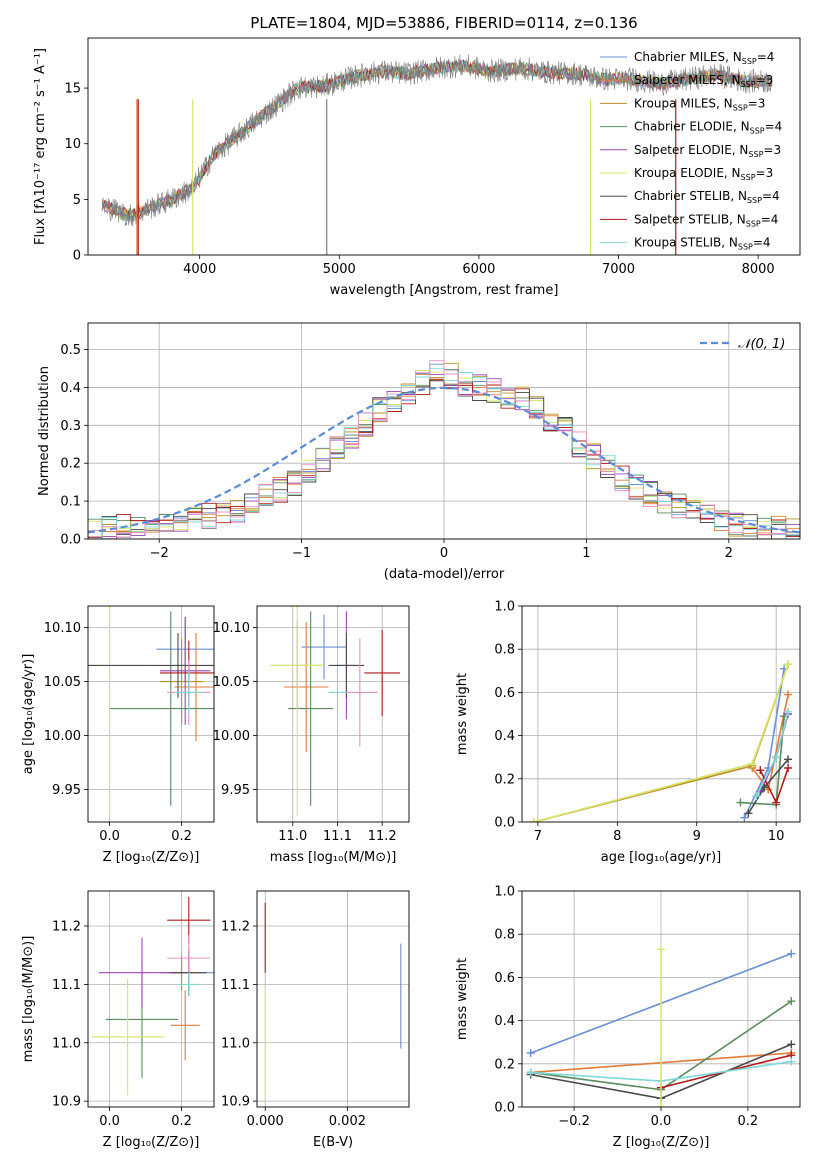 The height and width of the screenshot is (1170, 819). Describe the element at coordinates (66, 1043) in the screenshot. I see `y-tick-label: 11.0` at that location.